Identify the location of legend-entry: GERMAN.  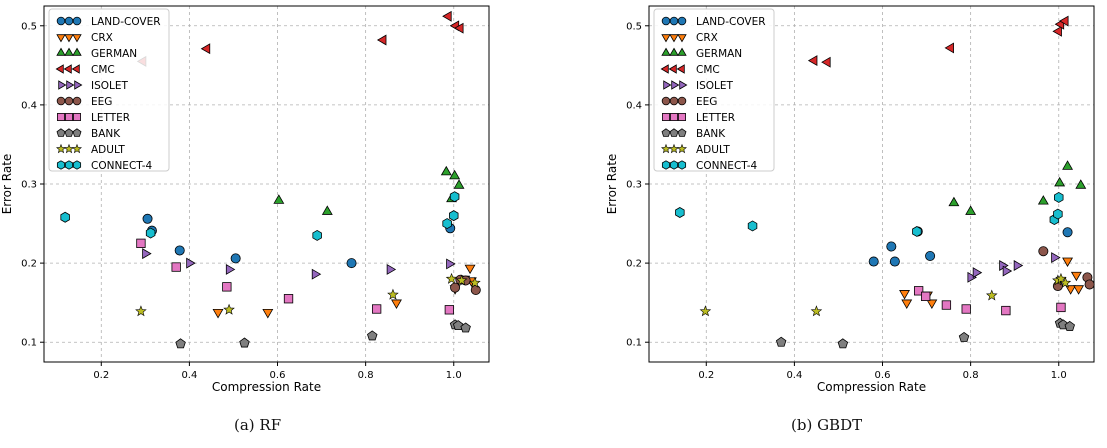
(96, 53).